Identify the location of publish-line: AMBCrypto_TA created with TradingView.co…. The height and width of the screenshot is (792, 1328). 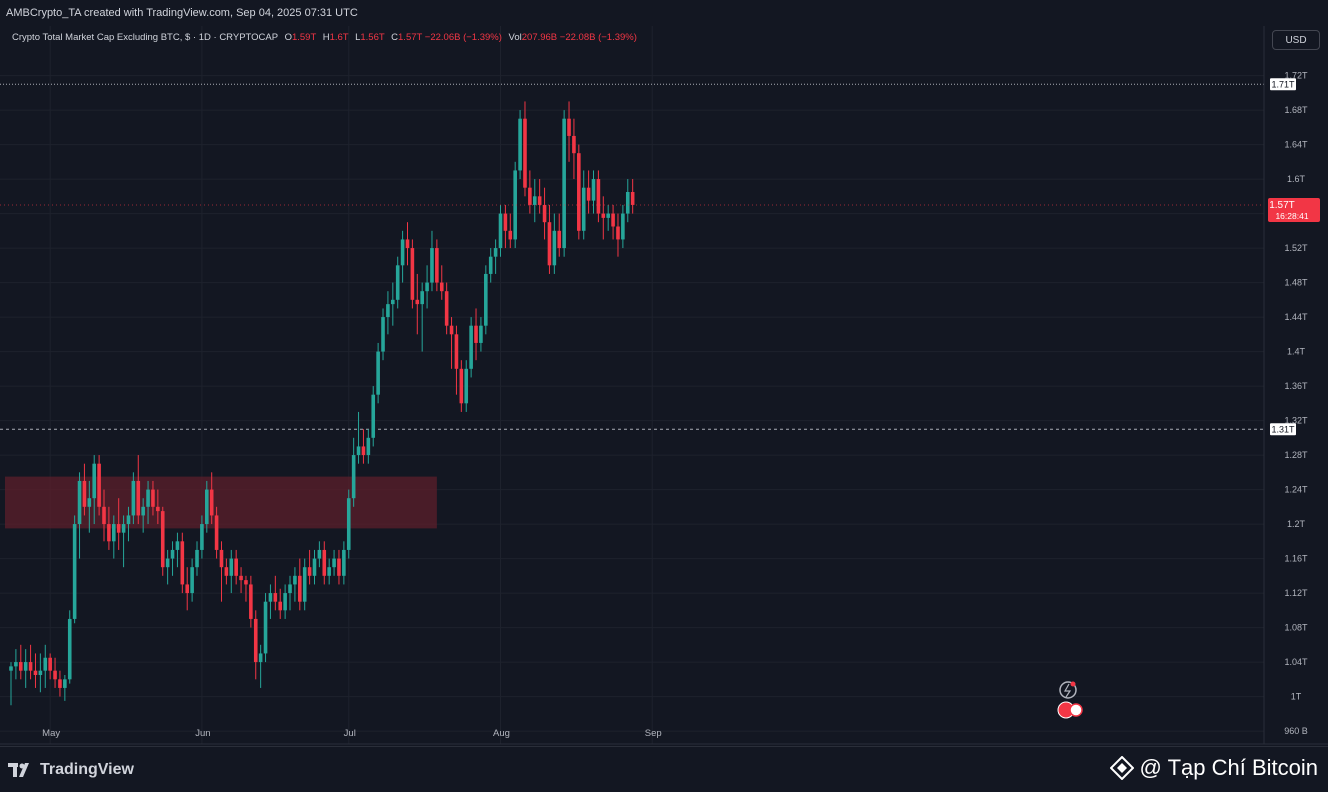
(664, 13).